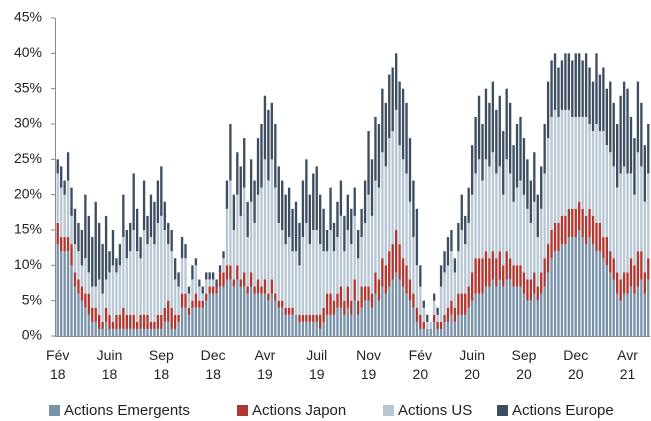 Image resolution: width=651 pixels, height=421 pixels. Describe the element at coordinates (28, 52) in the screenshot. I see `y-tick-label: 40%` at that location.